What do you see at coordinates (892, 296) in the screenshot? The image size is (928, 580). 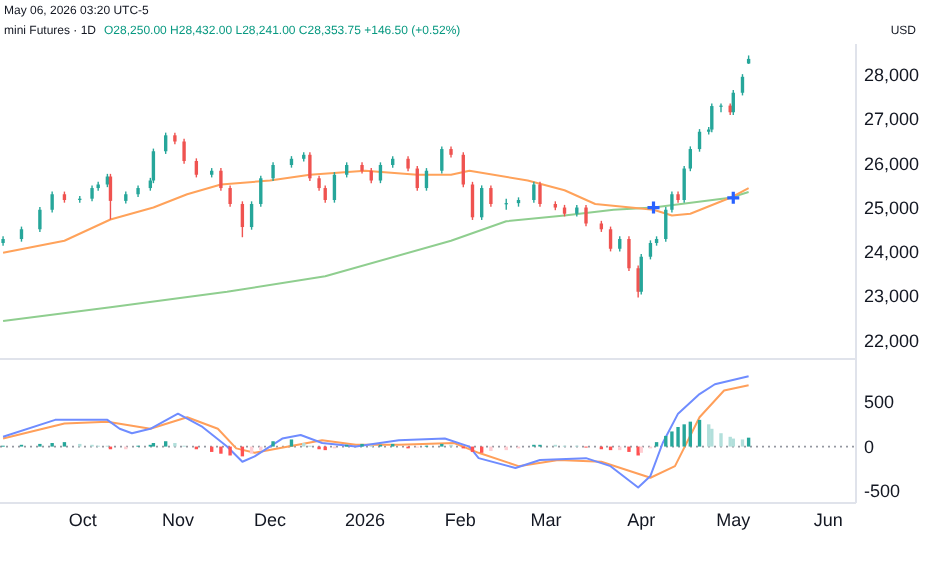 I see `y-tick-label: 23,000` at bounding box center [892, 296].